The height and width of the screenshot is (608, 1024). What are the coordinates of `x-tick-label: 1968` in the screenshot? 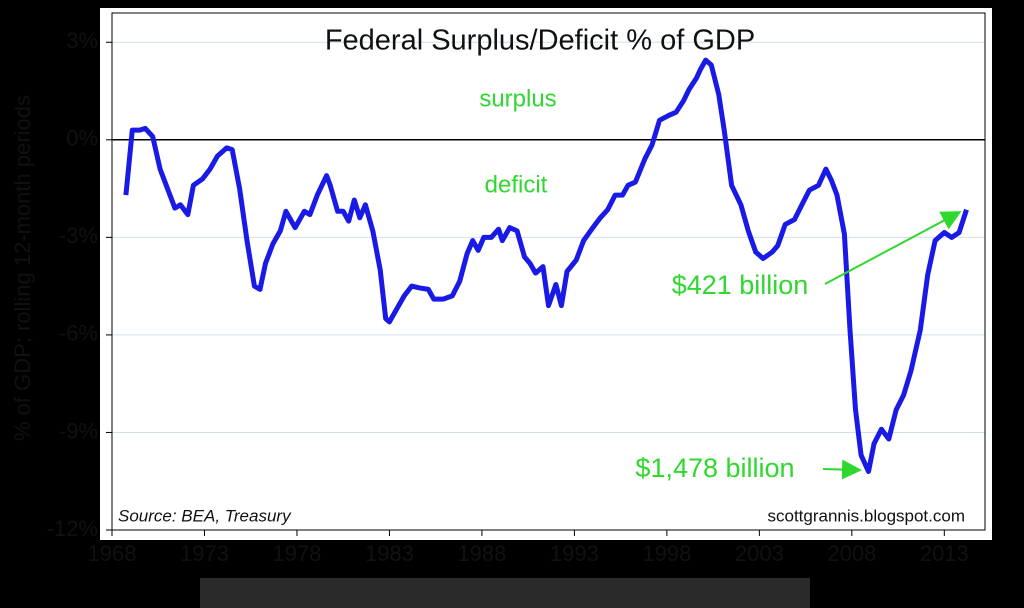 It's located at (112, 553).